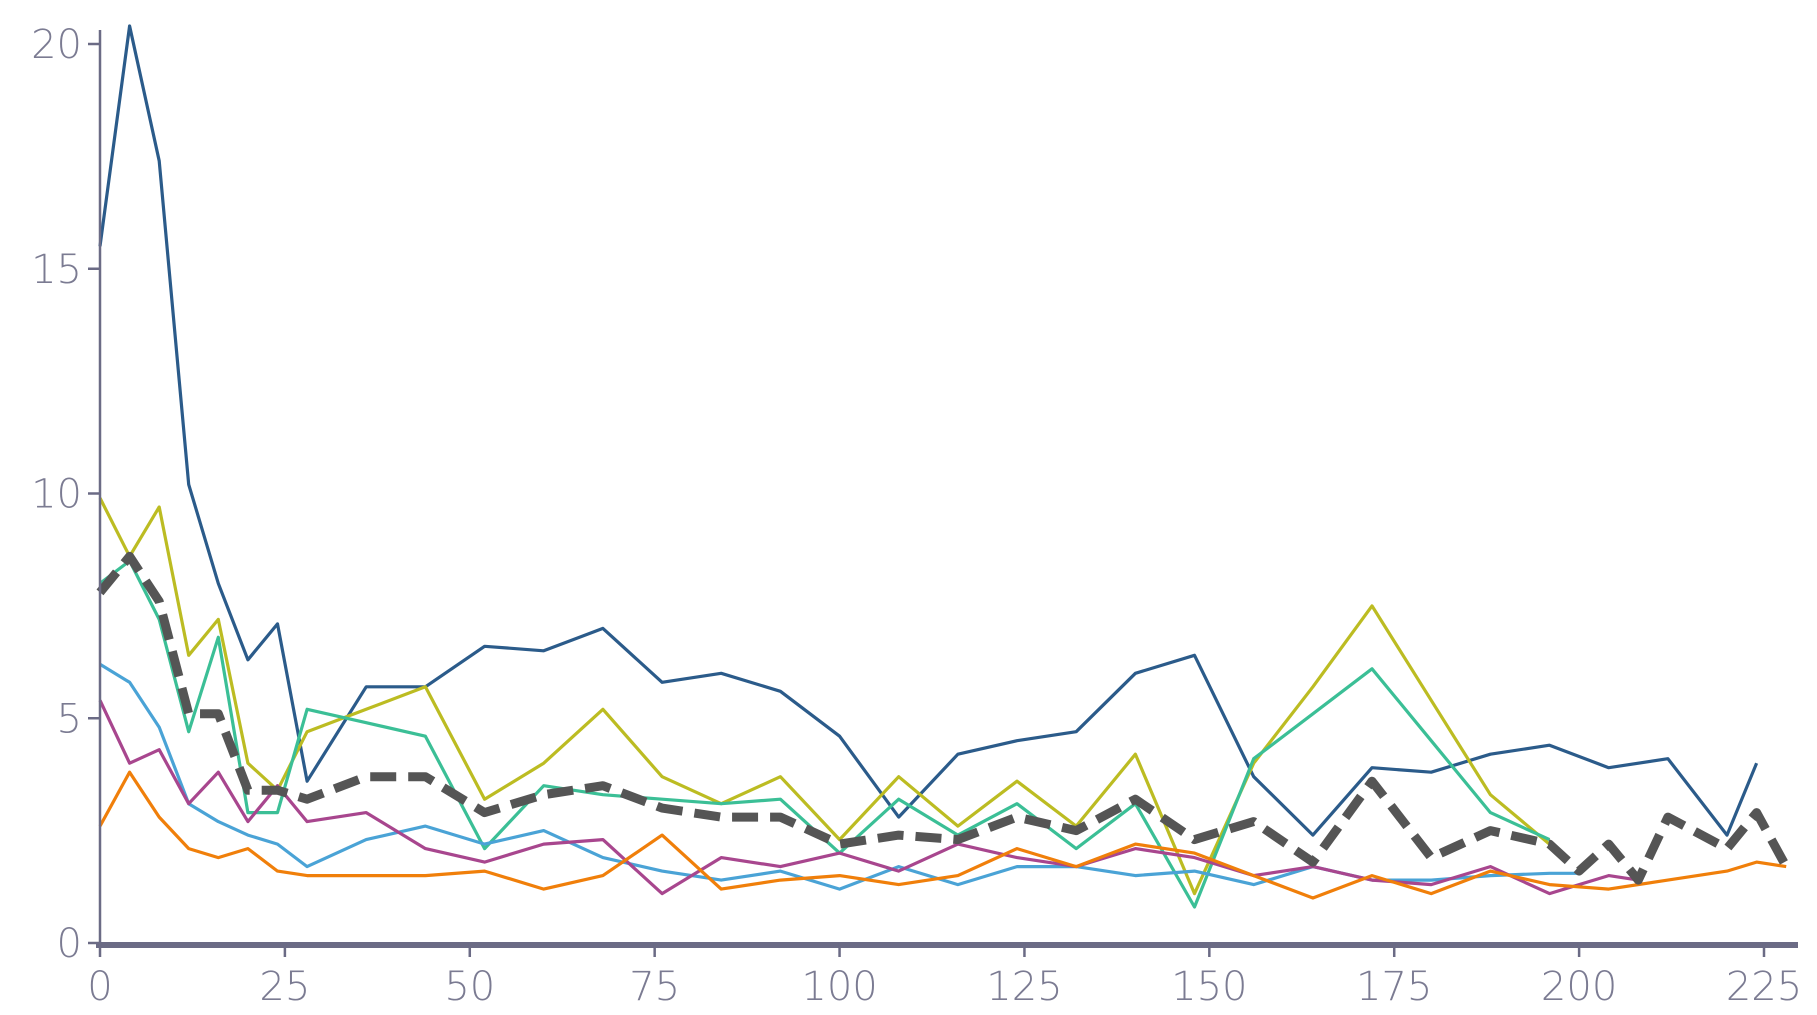  Describe the element at coordinates (56, 45) in the screenshot. I see `y-tick-label: 20` at that location.